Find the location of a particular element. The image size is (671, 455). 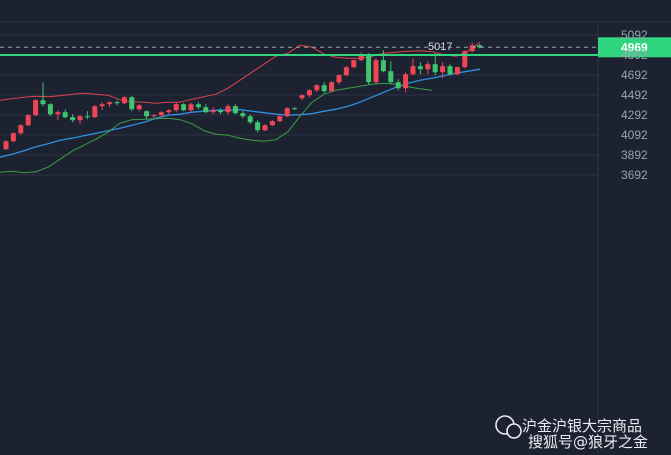

watermark-source: 搜狐号@狼牙之金 is located at coordinates (588, 442).